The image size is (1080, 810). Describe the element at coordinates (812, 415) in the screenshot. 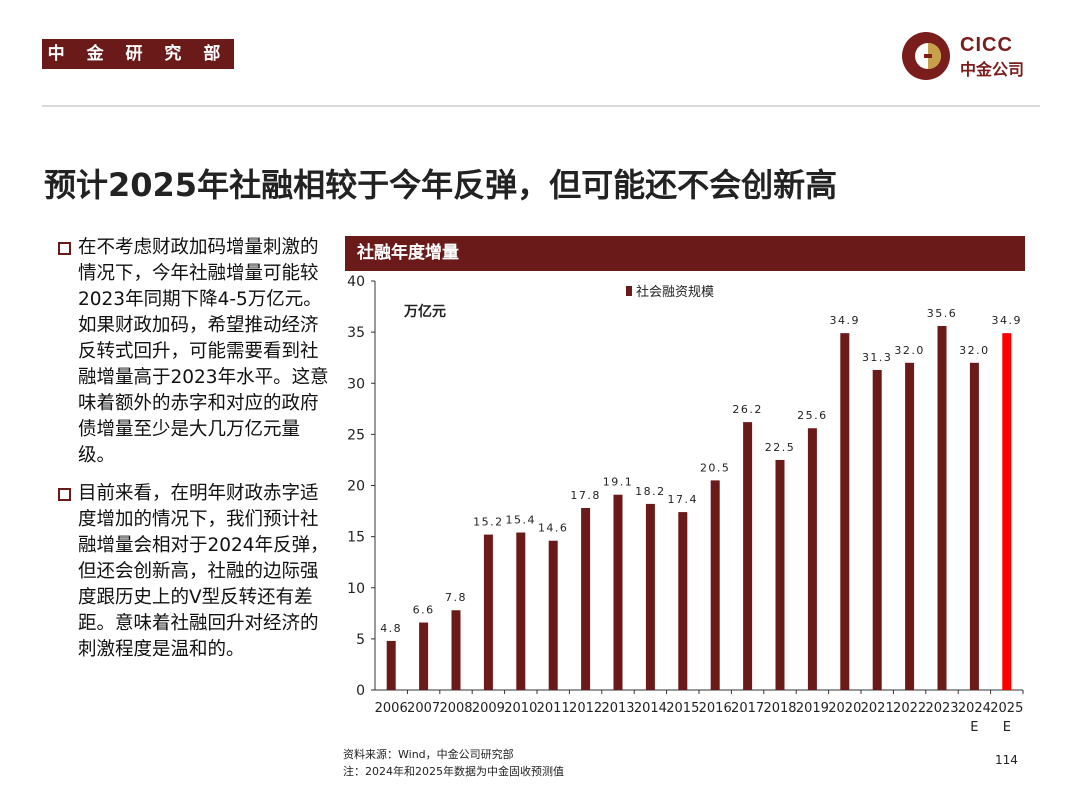

I see `data-label: 25.6` at that location.